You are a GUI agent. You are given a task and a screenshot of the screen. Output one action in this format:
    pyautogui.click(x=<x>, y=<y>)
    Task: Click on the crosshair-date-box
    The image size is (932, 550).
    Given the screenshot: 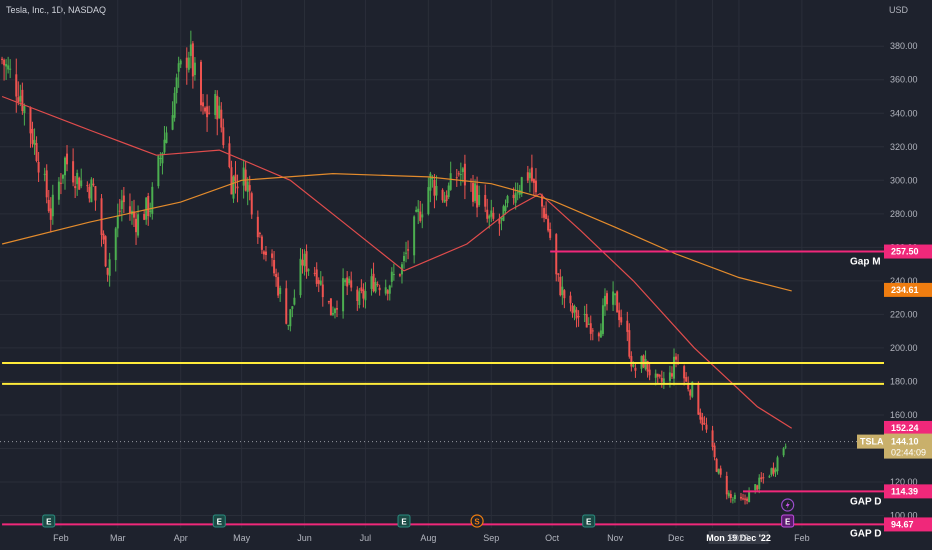 What is the action you would take?
    pyautogui.click(x=738, y=537)
    